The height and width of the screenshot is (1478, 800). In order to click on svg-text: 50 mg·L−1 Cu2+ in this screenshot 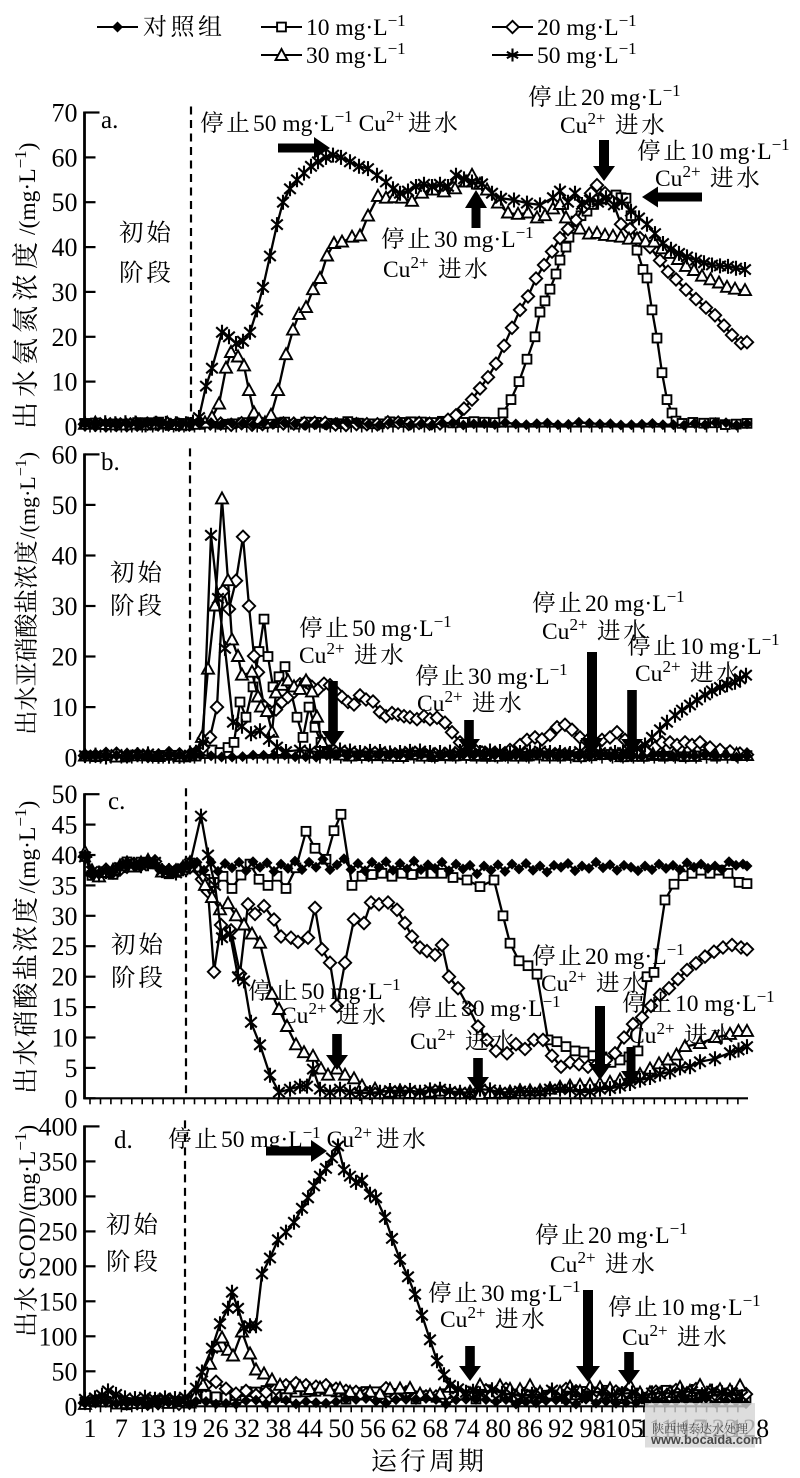, I will do `click(328, 122)`.